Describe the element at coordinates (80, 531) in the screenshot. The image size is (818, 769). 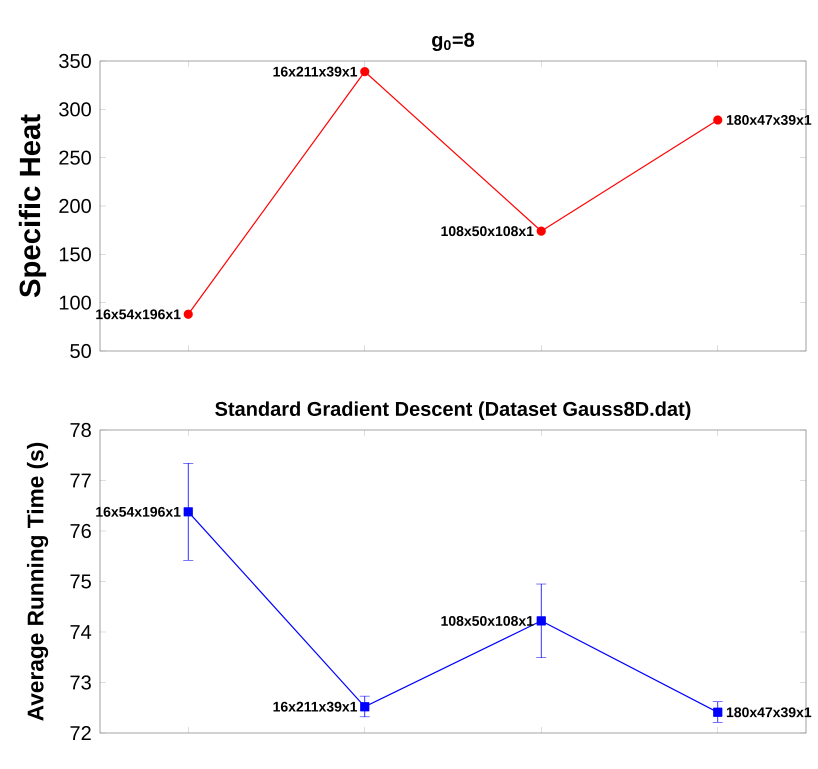
I see `y-tick-label: 76` at that location.